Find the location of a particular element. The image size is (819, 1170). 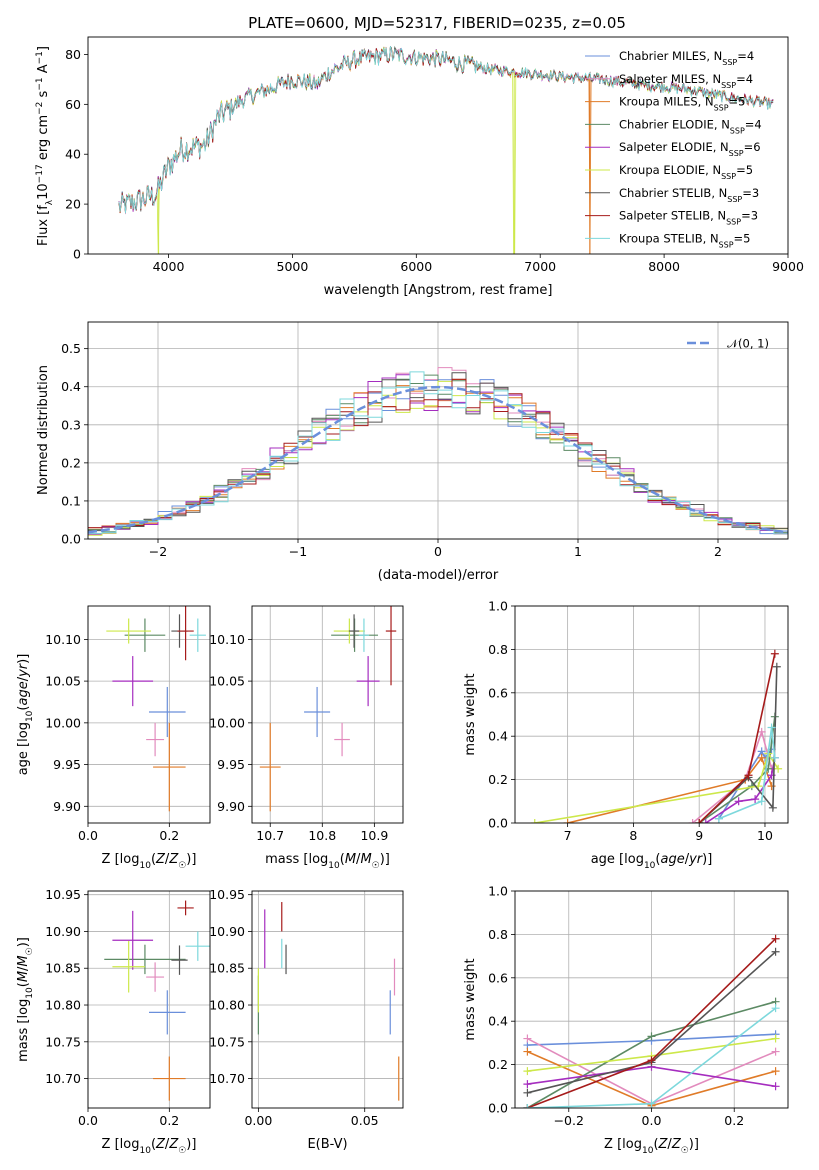

legend-entry: Chabrier ELODIE, NSSP=4 is located at coordinates (690, 126).